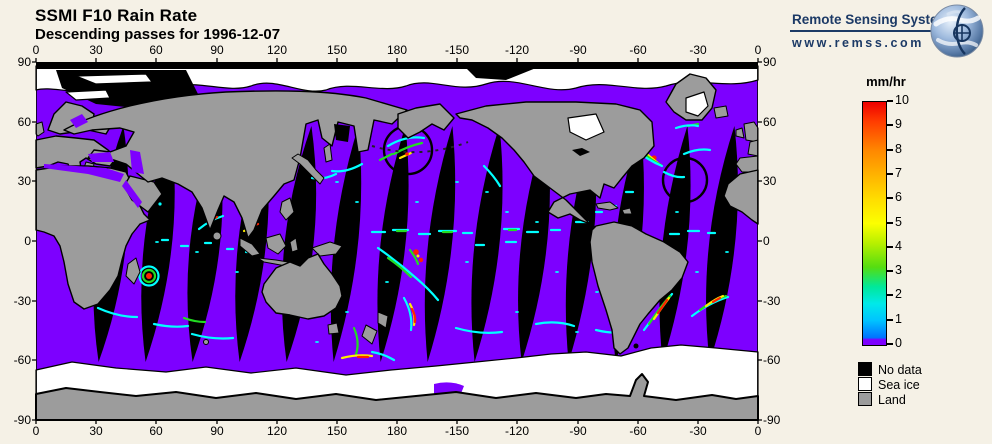 The width and height of the screenshot is (992, 444). I want to click on black-sea, so click(101, 157).